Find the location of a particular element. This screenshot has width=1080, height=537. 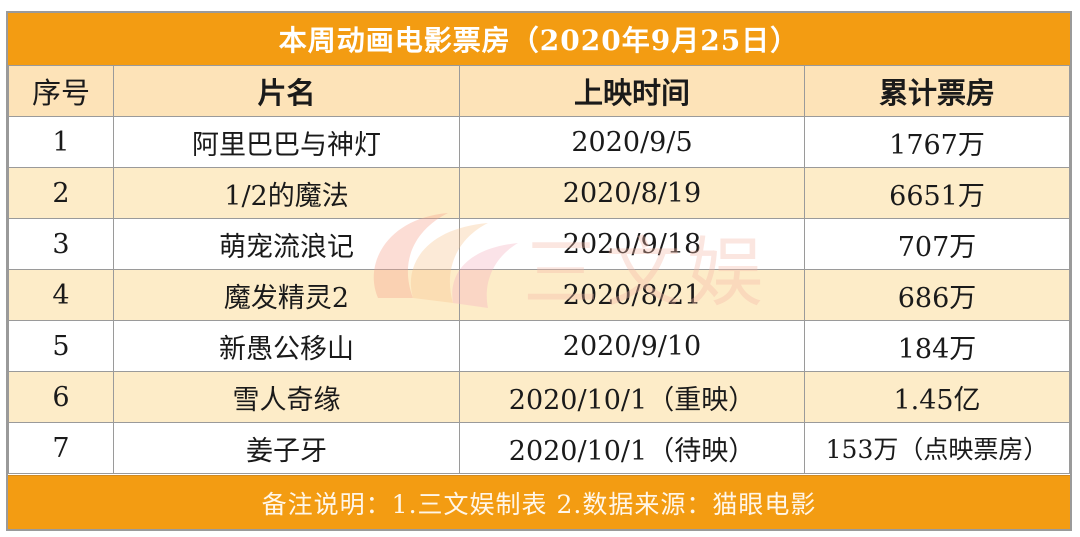

table-row: 2 1/2的魔法 2020/8/19 6651万 is located at coordinates (539, 193).